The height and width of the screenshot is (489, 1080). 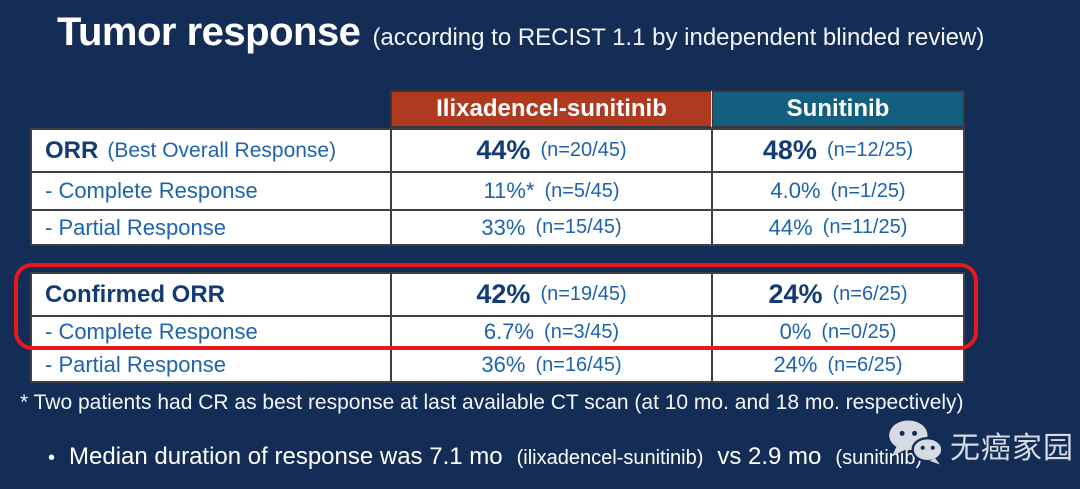 I want to click on cell-confirmed-pr-ilixadencel: 36% (n=16/45), so click(x=552, y=365).